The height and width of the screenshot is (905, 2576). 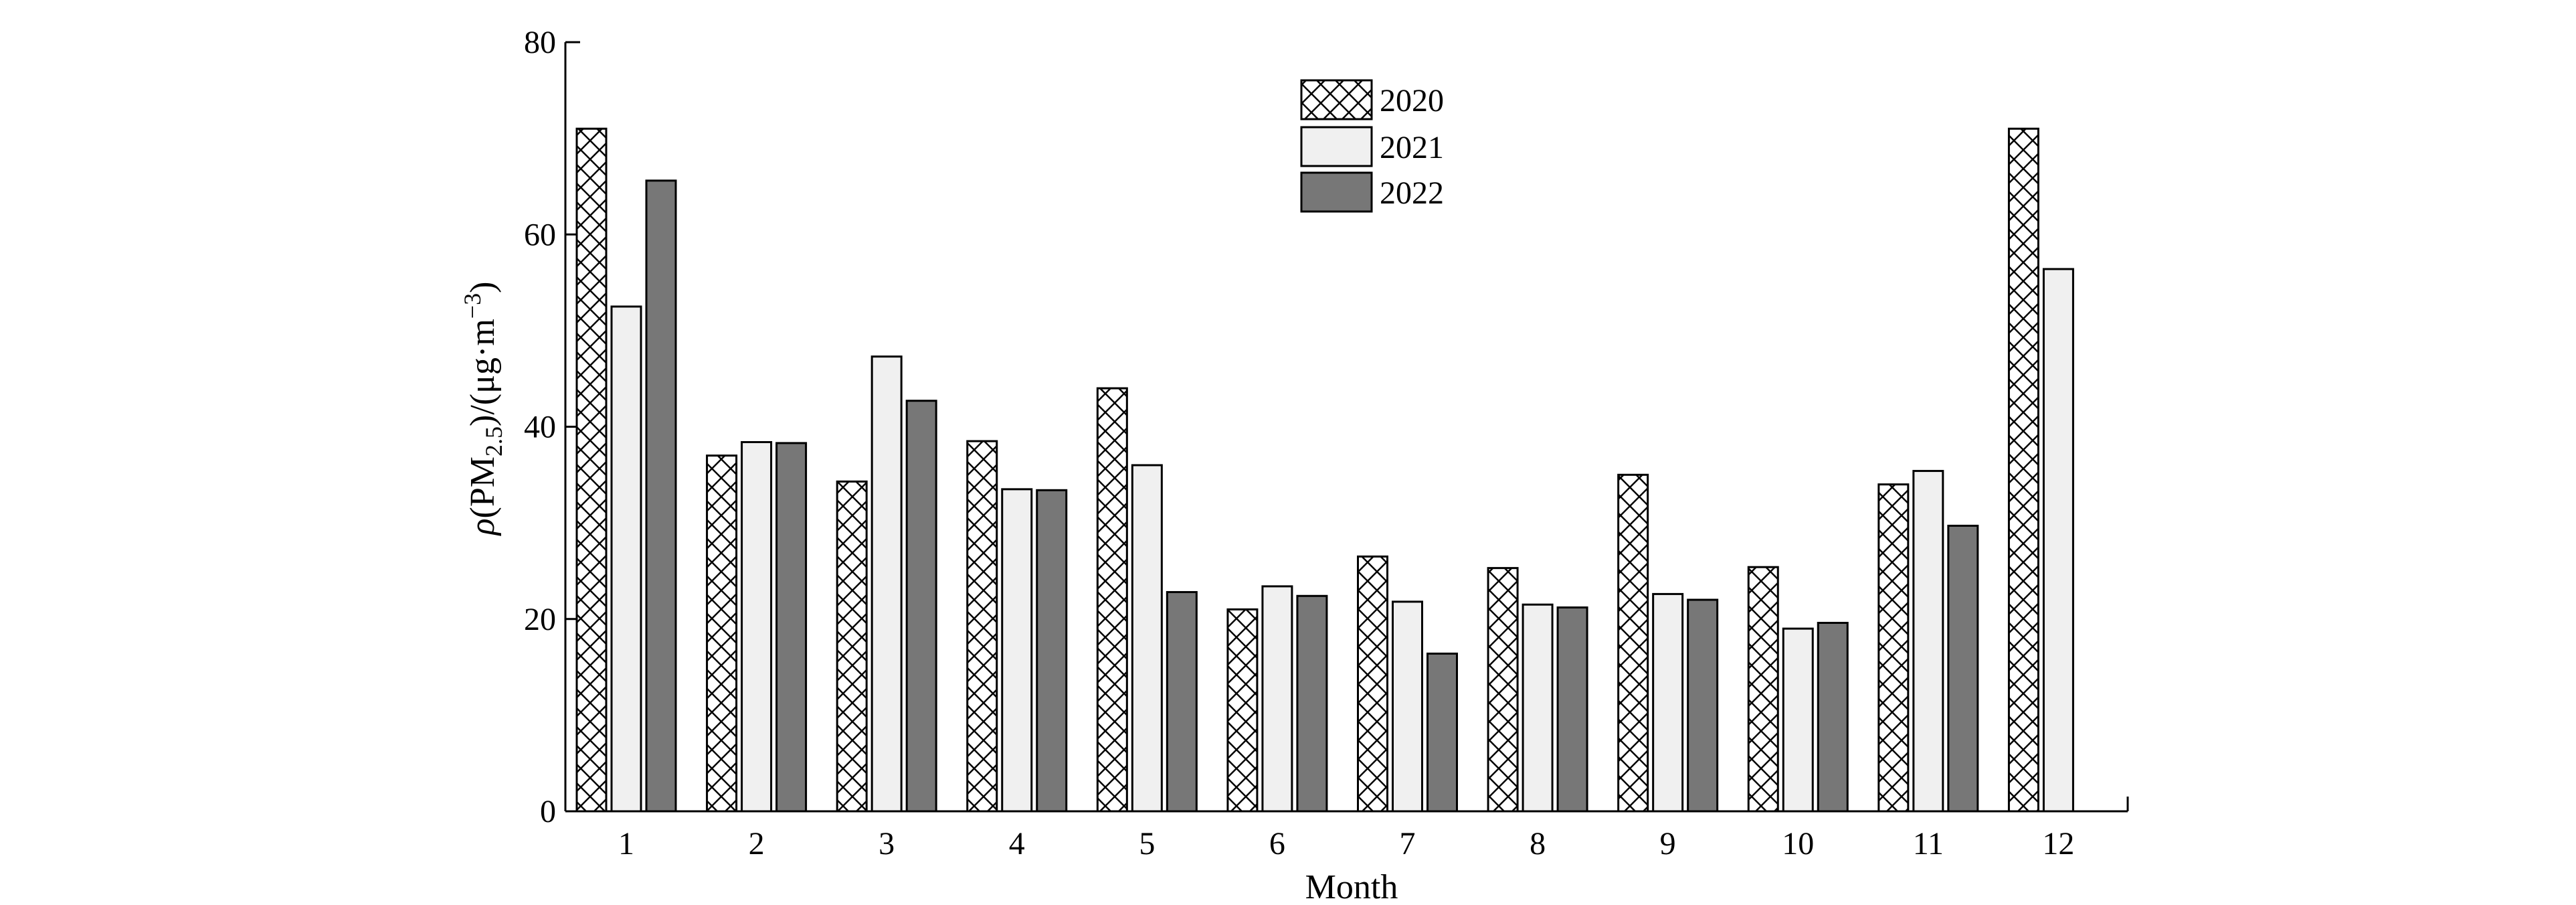 I want to click on legend: 2020 2021 2022, so click(x=1372, y=146).